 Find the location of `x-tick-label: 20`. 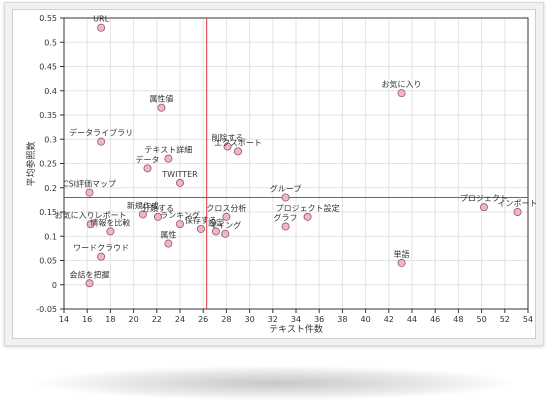

x-tick-label: 20 is located at coordinates (134, 319).